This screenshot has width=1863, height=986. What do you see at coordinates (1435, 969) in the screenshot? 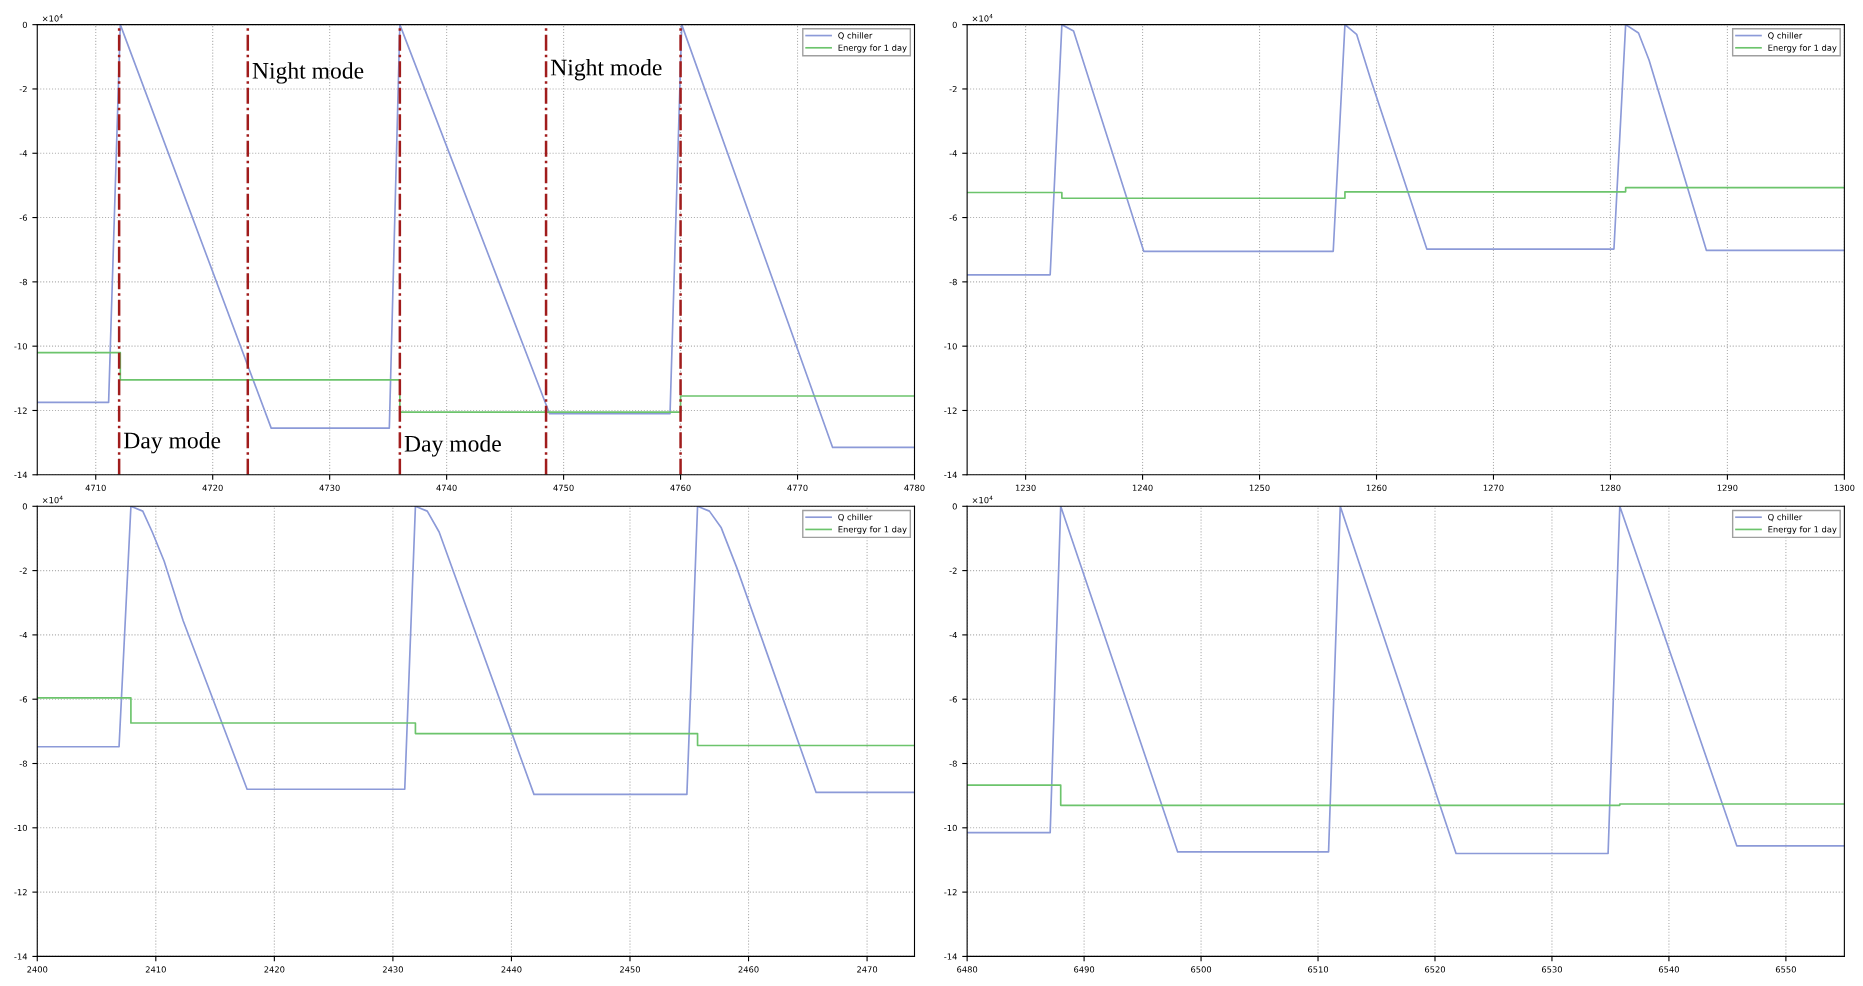
I see `x-tick-label: 6520` at bounding box center [1435, 969].